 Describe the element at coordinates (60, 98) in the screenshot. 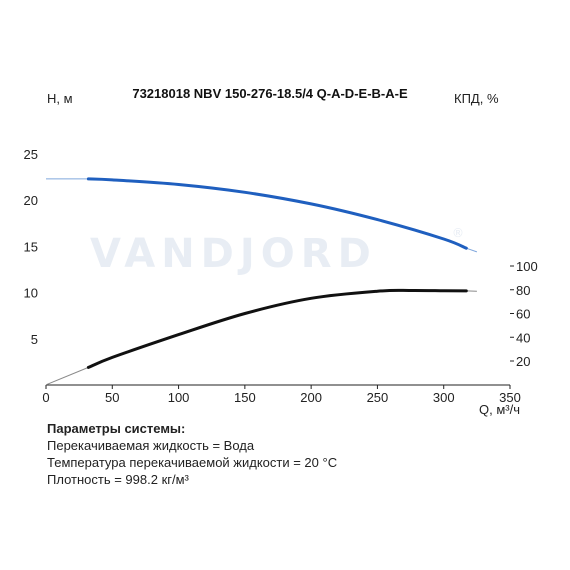

I see `y-axis-left-label: H, м` at that location.